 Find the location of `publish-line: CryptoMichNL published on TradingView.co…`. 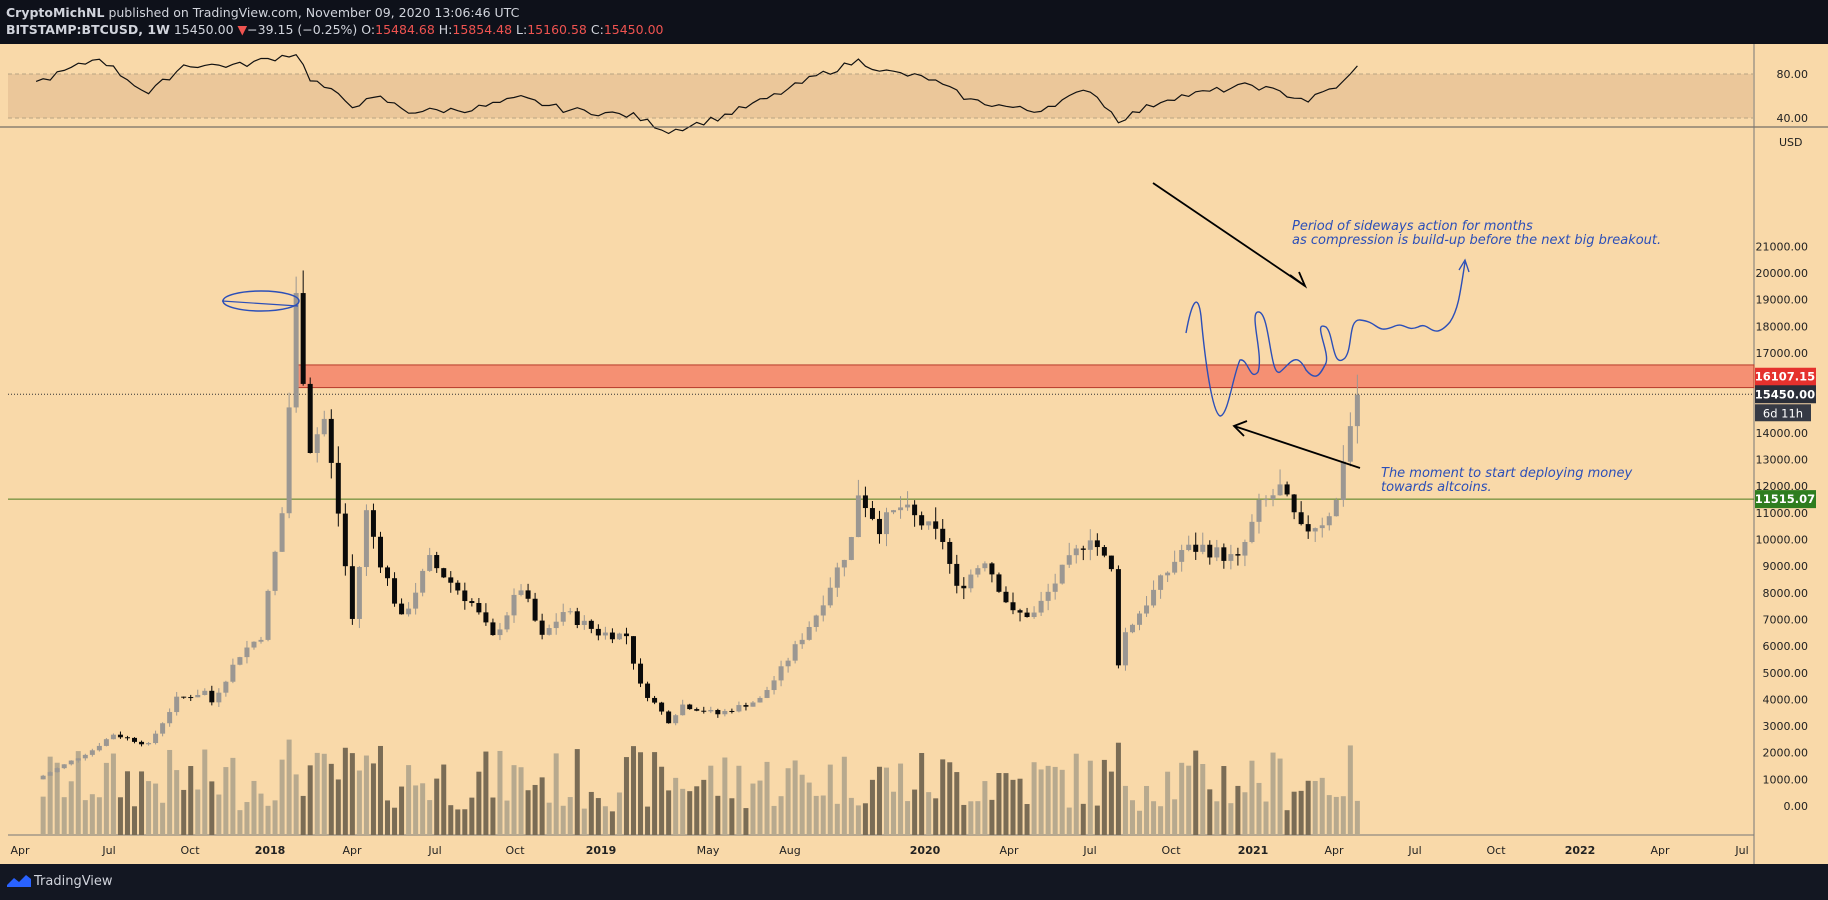

publish-line: CryptoMichNL published on TradingView.co… is located at coordinates (262, 12).